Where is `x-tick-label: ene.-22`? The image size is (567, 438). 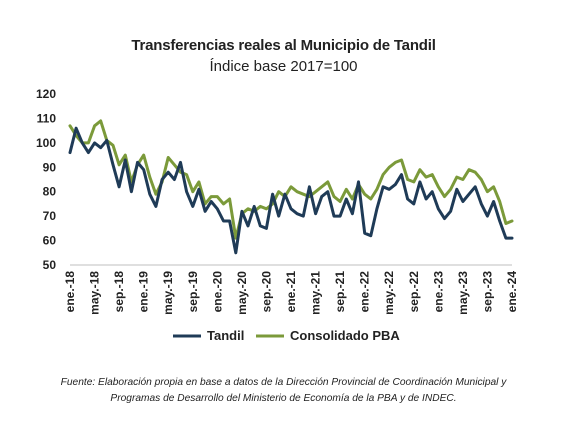
x-tick-label: ene.-22 is located at coordinates (365, 292).